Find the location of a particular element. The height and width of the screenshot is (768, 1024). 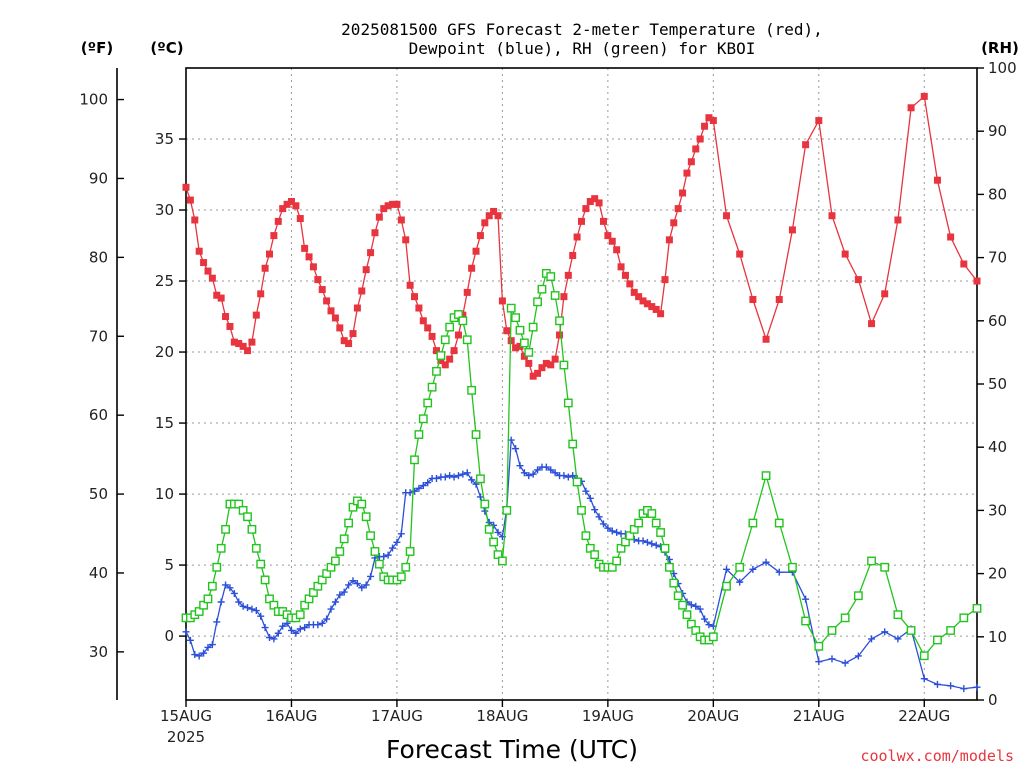

chart-title-line2: Dewpoint (blue), RH (green) for KBOI is located at coordinates (582, 48).